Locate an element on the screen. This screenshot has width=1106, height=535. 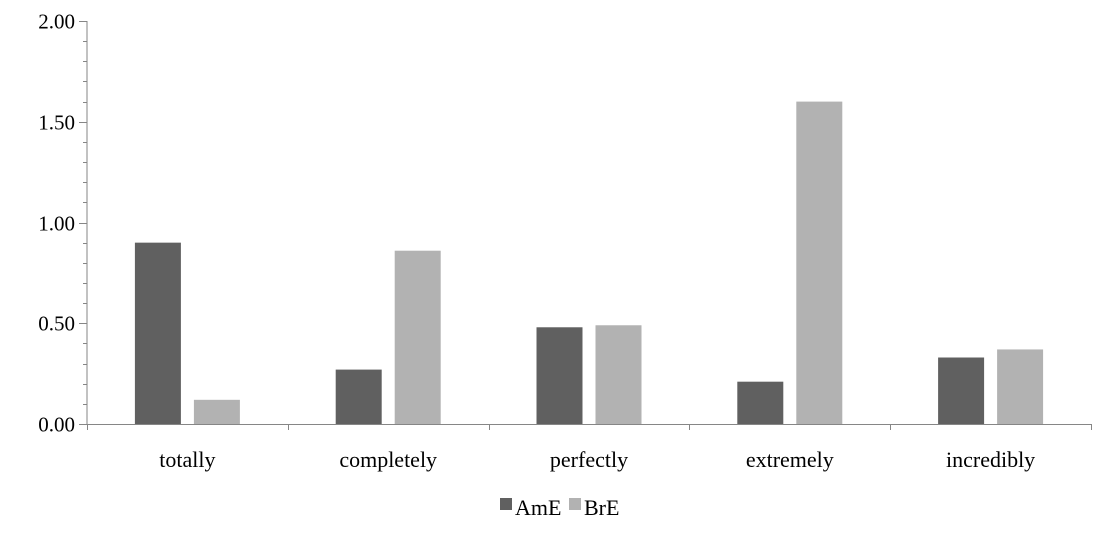
x-tick-label: incredibly is located at coordinates (990, 459).